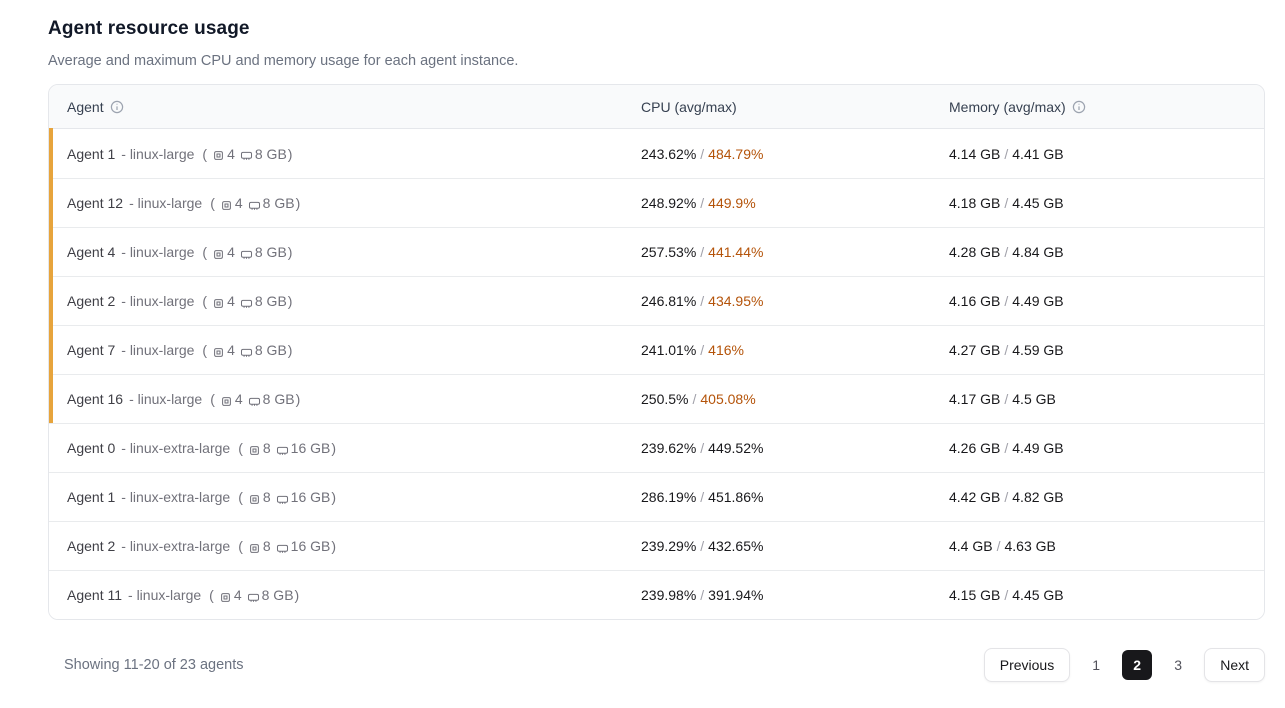 The height and width of the screenshot is (708, 1285). I want to click on agent-cell: Agent 2 - linux-extra-large ( 8 16 GB ), so click(345, 546).